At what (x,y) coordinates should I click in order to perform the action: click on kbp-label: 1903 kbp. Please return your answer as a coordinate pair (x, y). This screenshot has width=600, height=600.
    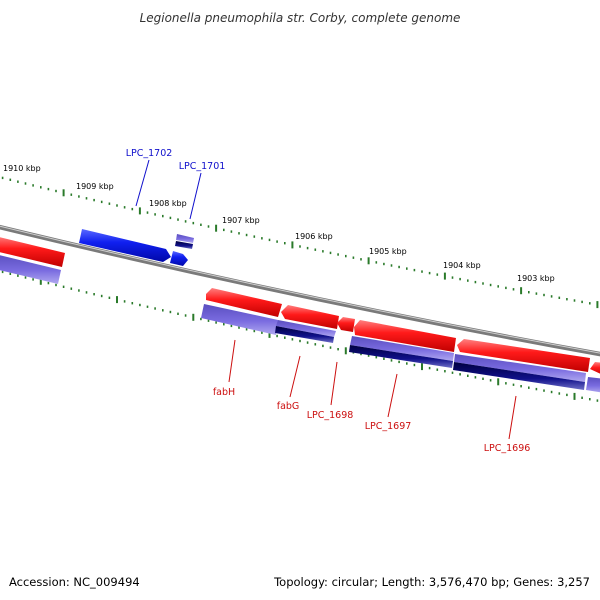
    Looking at the image, I should click on (536, 278).